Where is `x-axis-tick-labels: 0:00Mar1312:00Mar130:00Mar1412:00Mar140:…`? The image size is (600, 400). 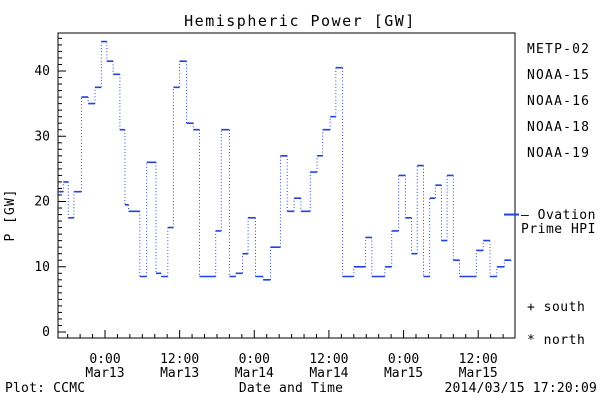
x-axis-tick-labels: 0:00Mar1312:00Mar130:00Mar1412:00Mar140:… is located at coordinates (291, 366).